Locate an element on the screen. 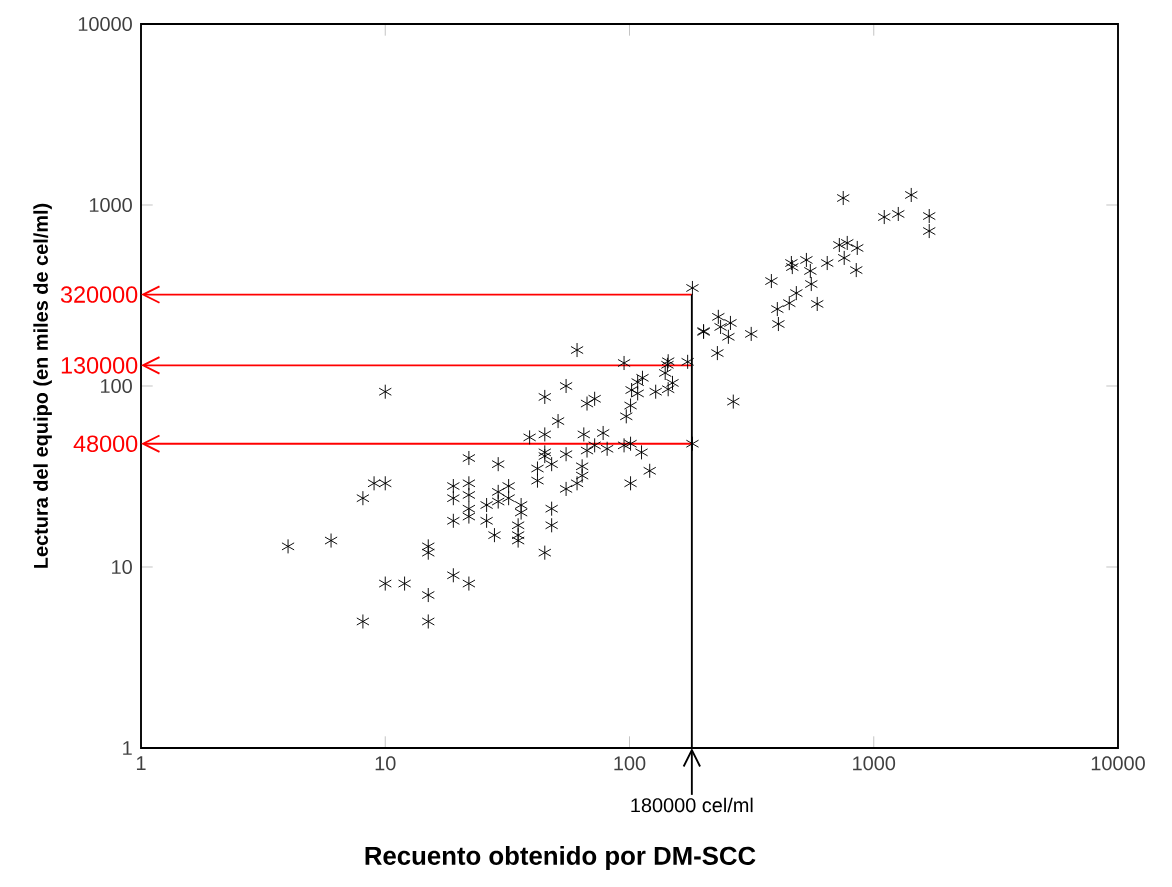  y-tick-label: 10 is located at coordinates (122, 567).